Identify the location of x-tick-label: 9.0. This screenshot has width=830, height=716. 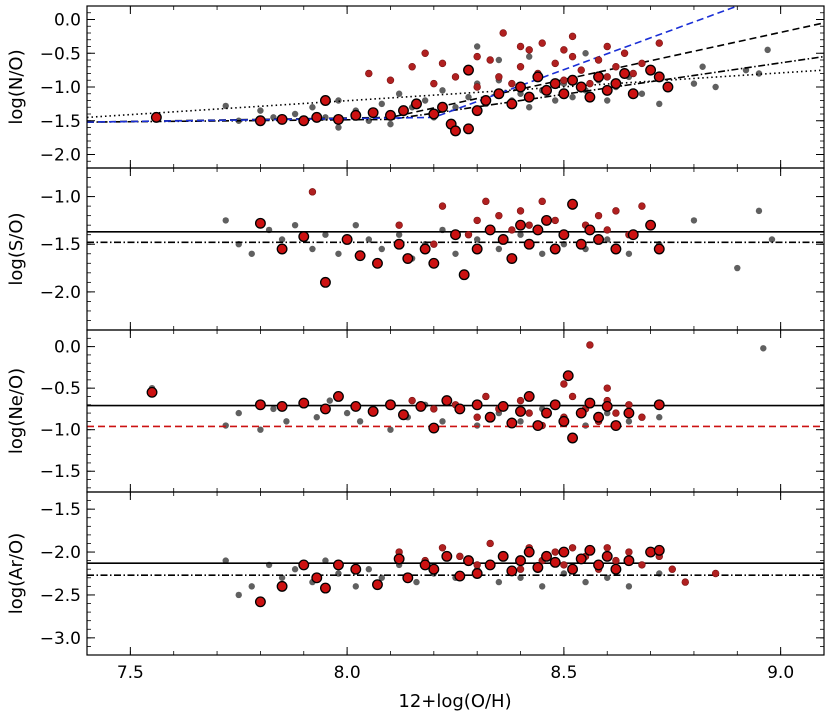
(780, 673).